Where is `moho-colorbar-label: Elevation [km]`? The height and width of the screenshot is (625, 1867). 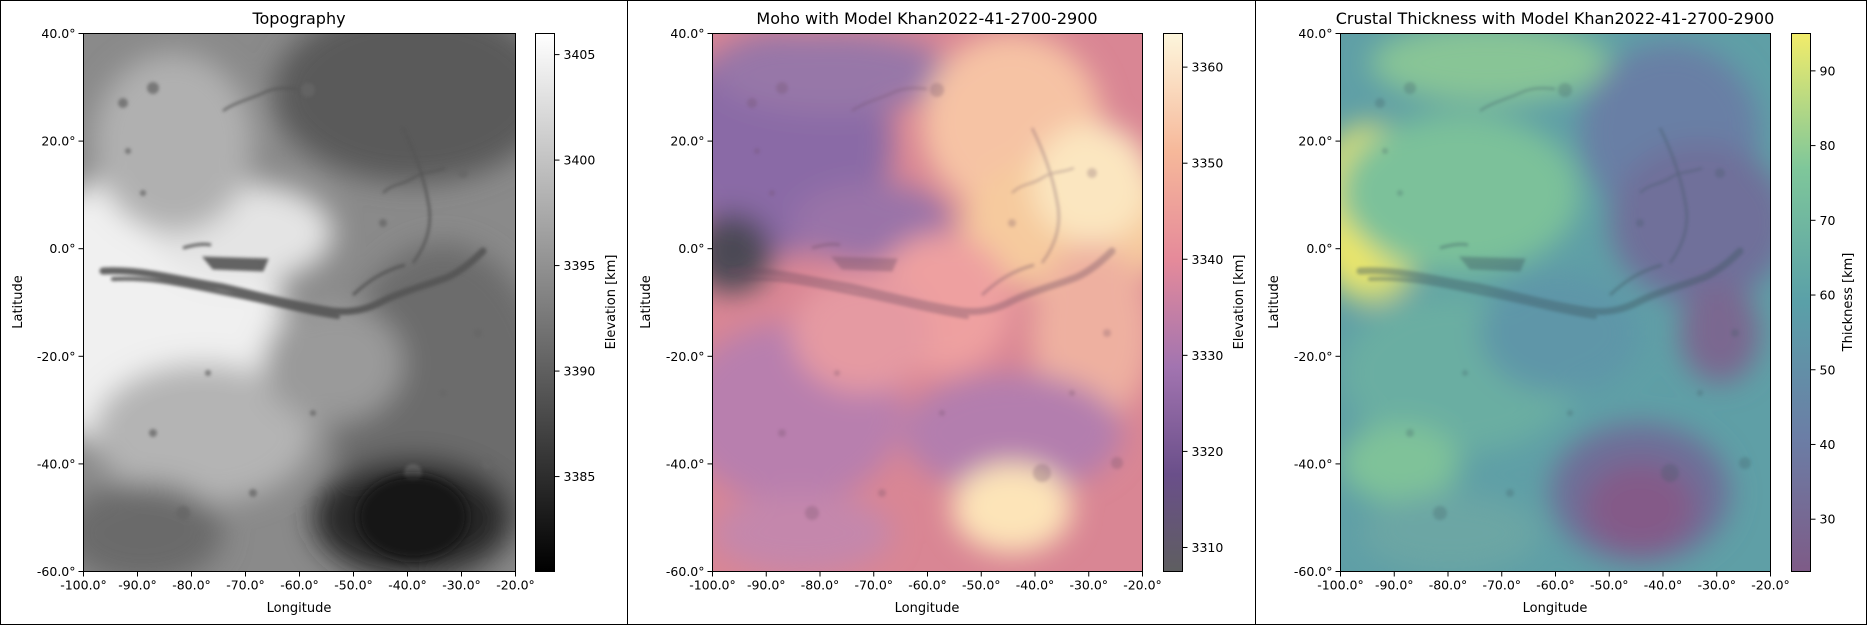 moho-colorbar-label: Elevation [km] is located at coordinates (1239, 302).